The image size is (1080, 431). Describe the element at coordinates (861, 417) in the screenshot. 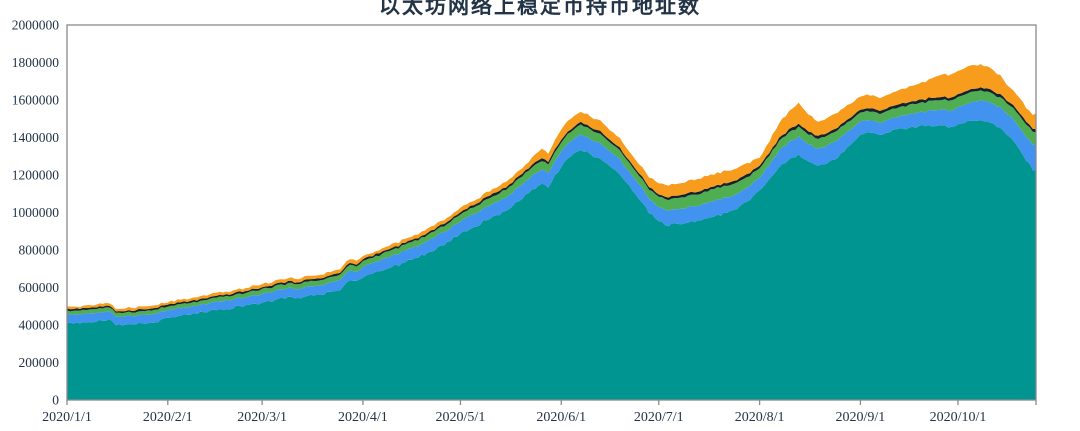

I see `x-axis-tick-label: 2020/9/1` at that location.